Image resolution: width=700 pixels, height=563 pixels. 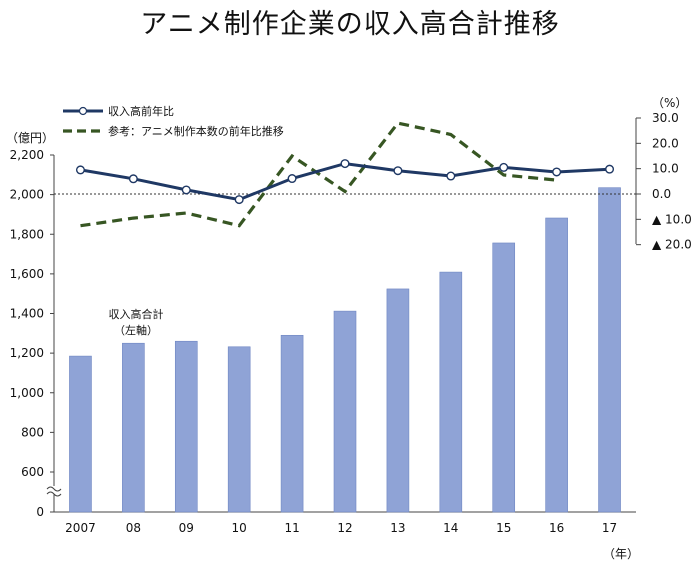 What do you see at coordinates (661, 194) in the screenshot?
I see `right-tick-label: 0.0` at bounding box center [661, 194].